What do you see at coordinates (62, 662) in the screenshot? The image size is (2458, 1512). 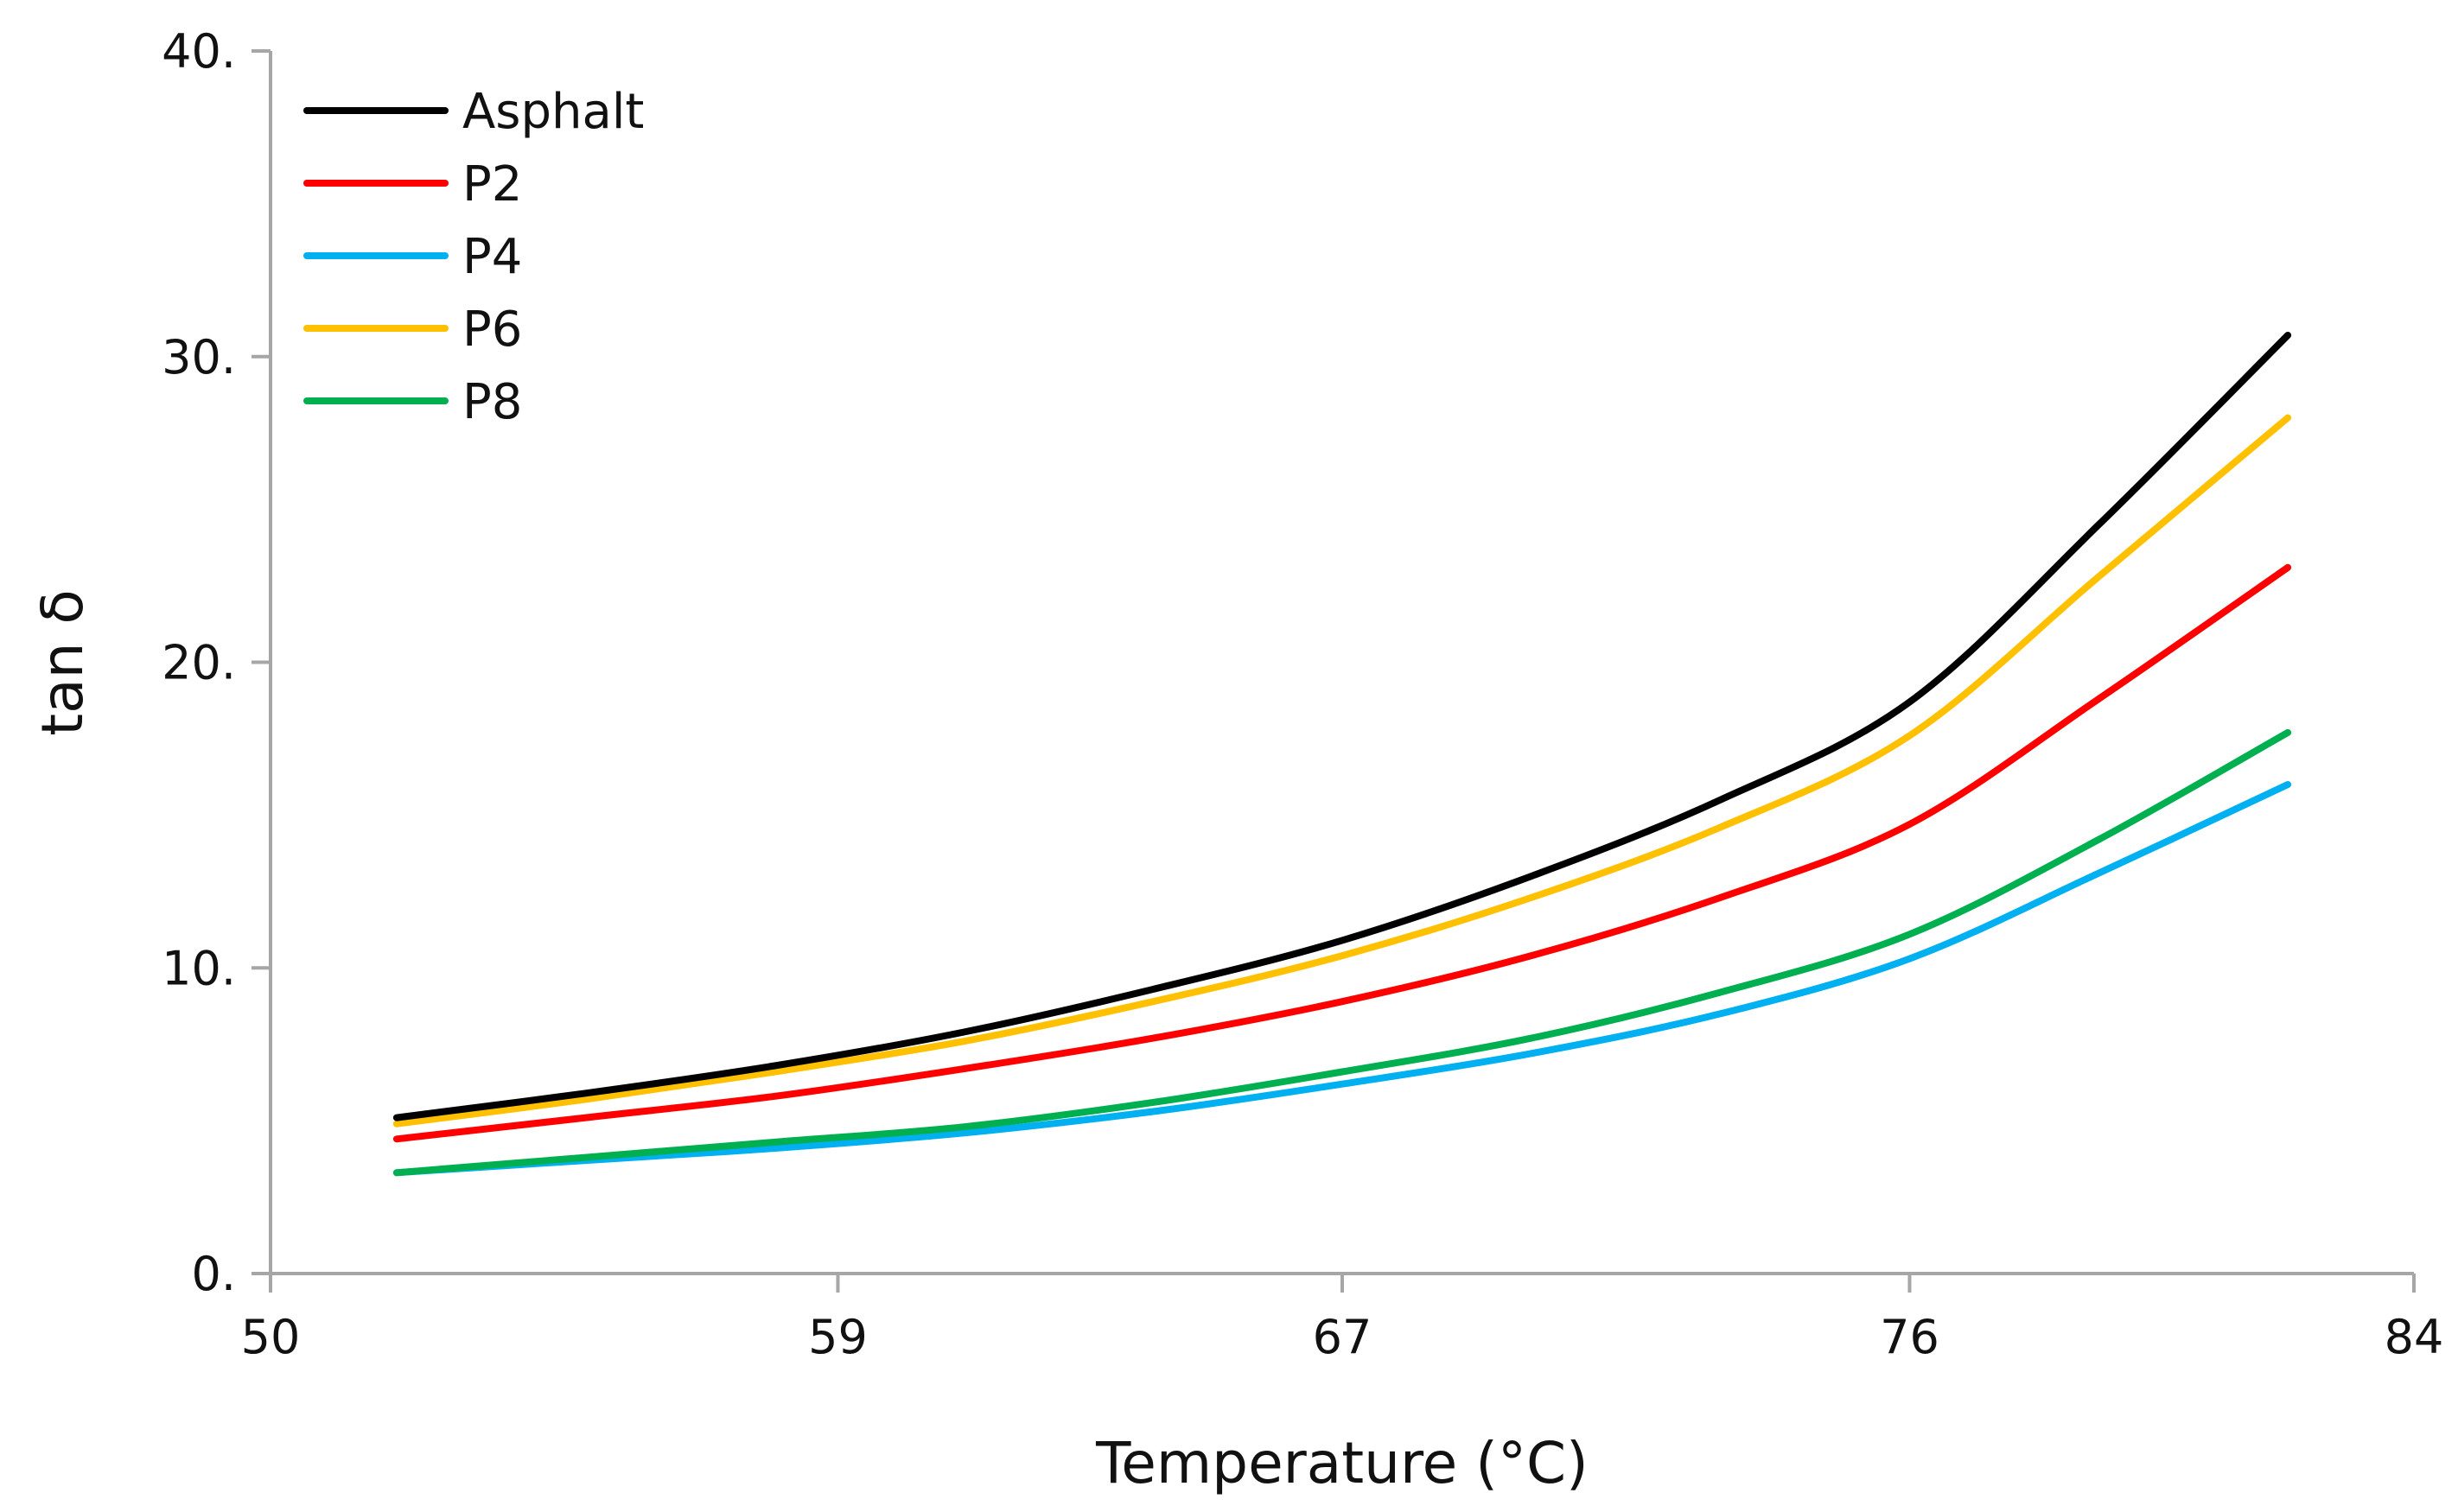 I see `y-axis-title: tan δ` at bounding box center [62, 662].